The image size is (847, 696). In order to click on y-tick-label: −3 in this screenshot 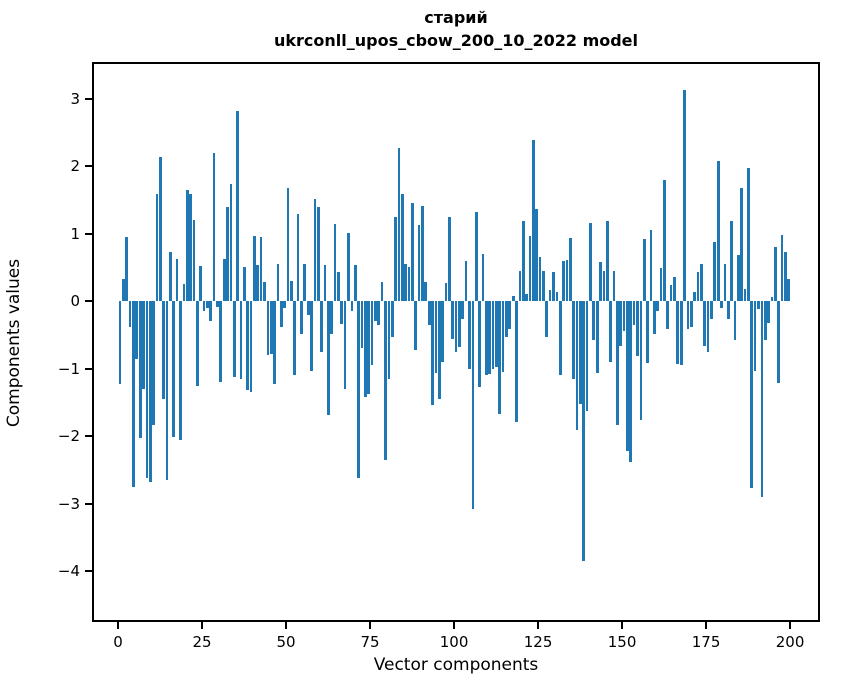, I will do `click(68, 503)`.